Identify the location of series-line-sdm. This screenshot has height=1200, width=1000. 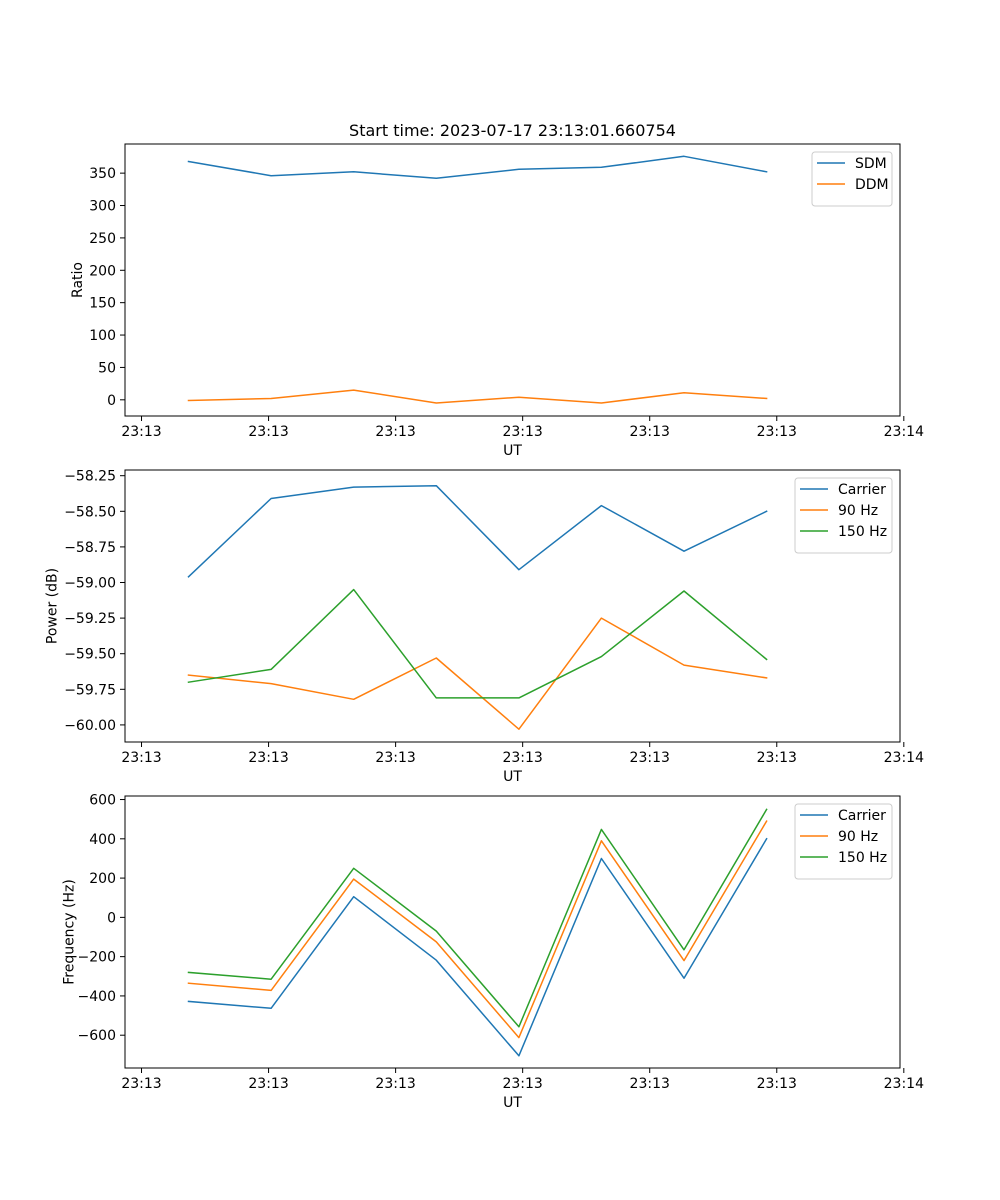
(477, 167).